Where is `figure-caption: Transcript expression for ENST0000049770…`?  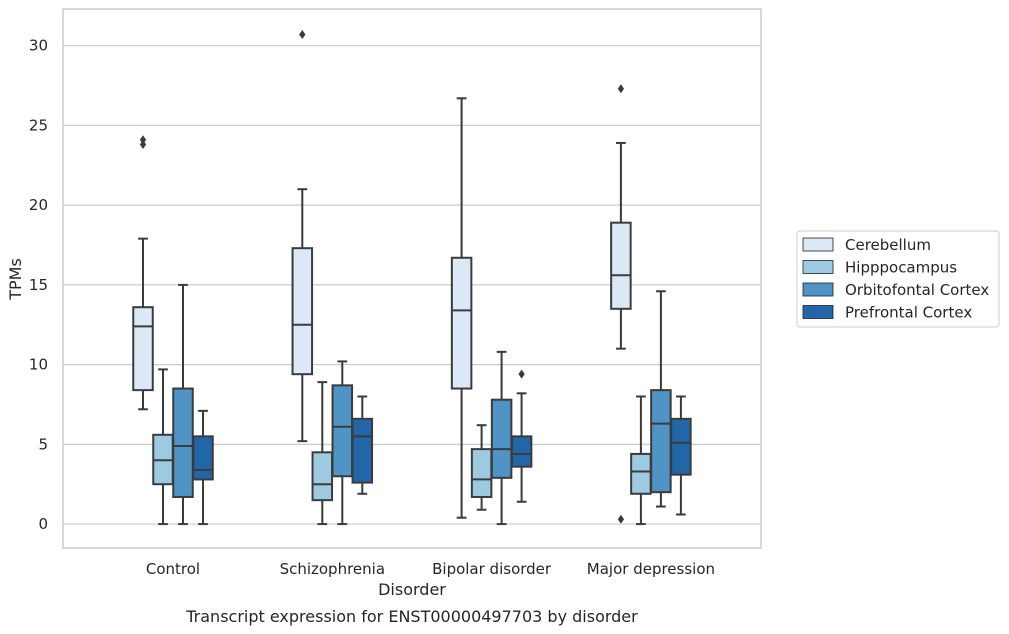
figure-caption: Transcript expression for ENST0000049770… is located at coordinates (411, 616).